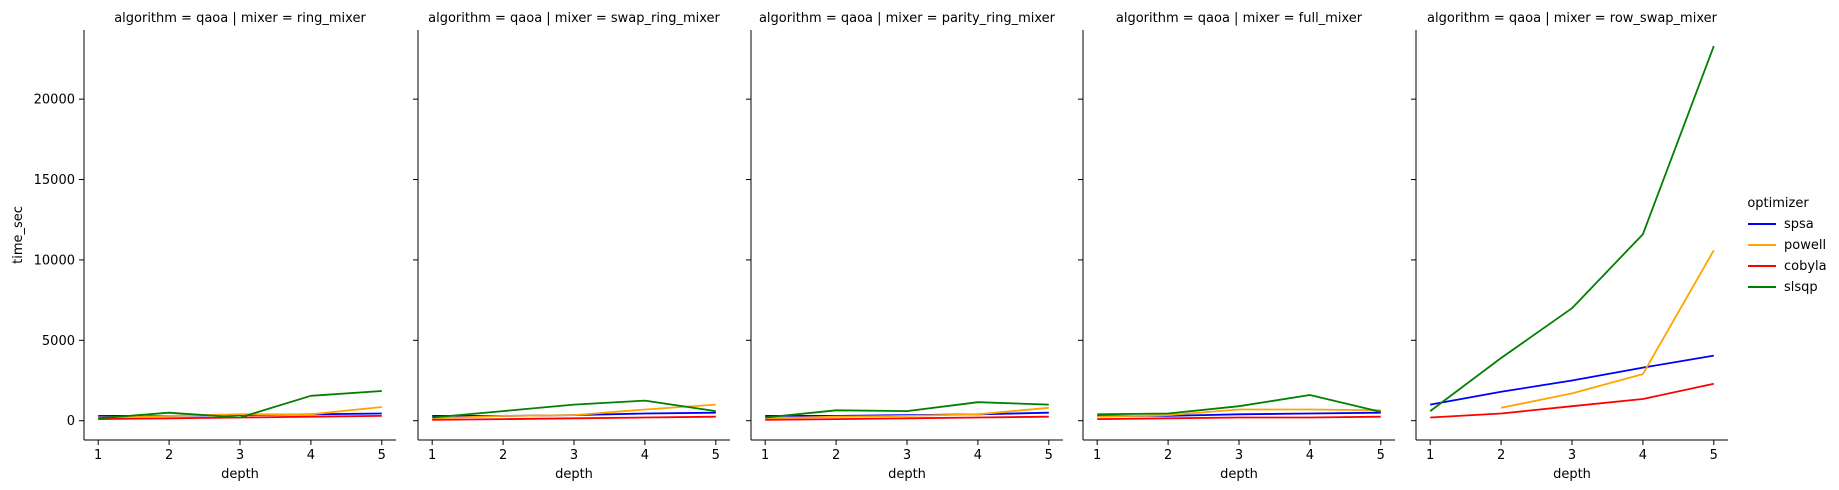 Image resolution: width=1839 pixels, height=490 pixels. What do you see at coordinates (1799, 224) in the screenshot?
I see `legend-label: spsa` at bounding box center [1799, 224].